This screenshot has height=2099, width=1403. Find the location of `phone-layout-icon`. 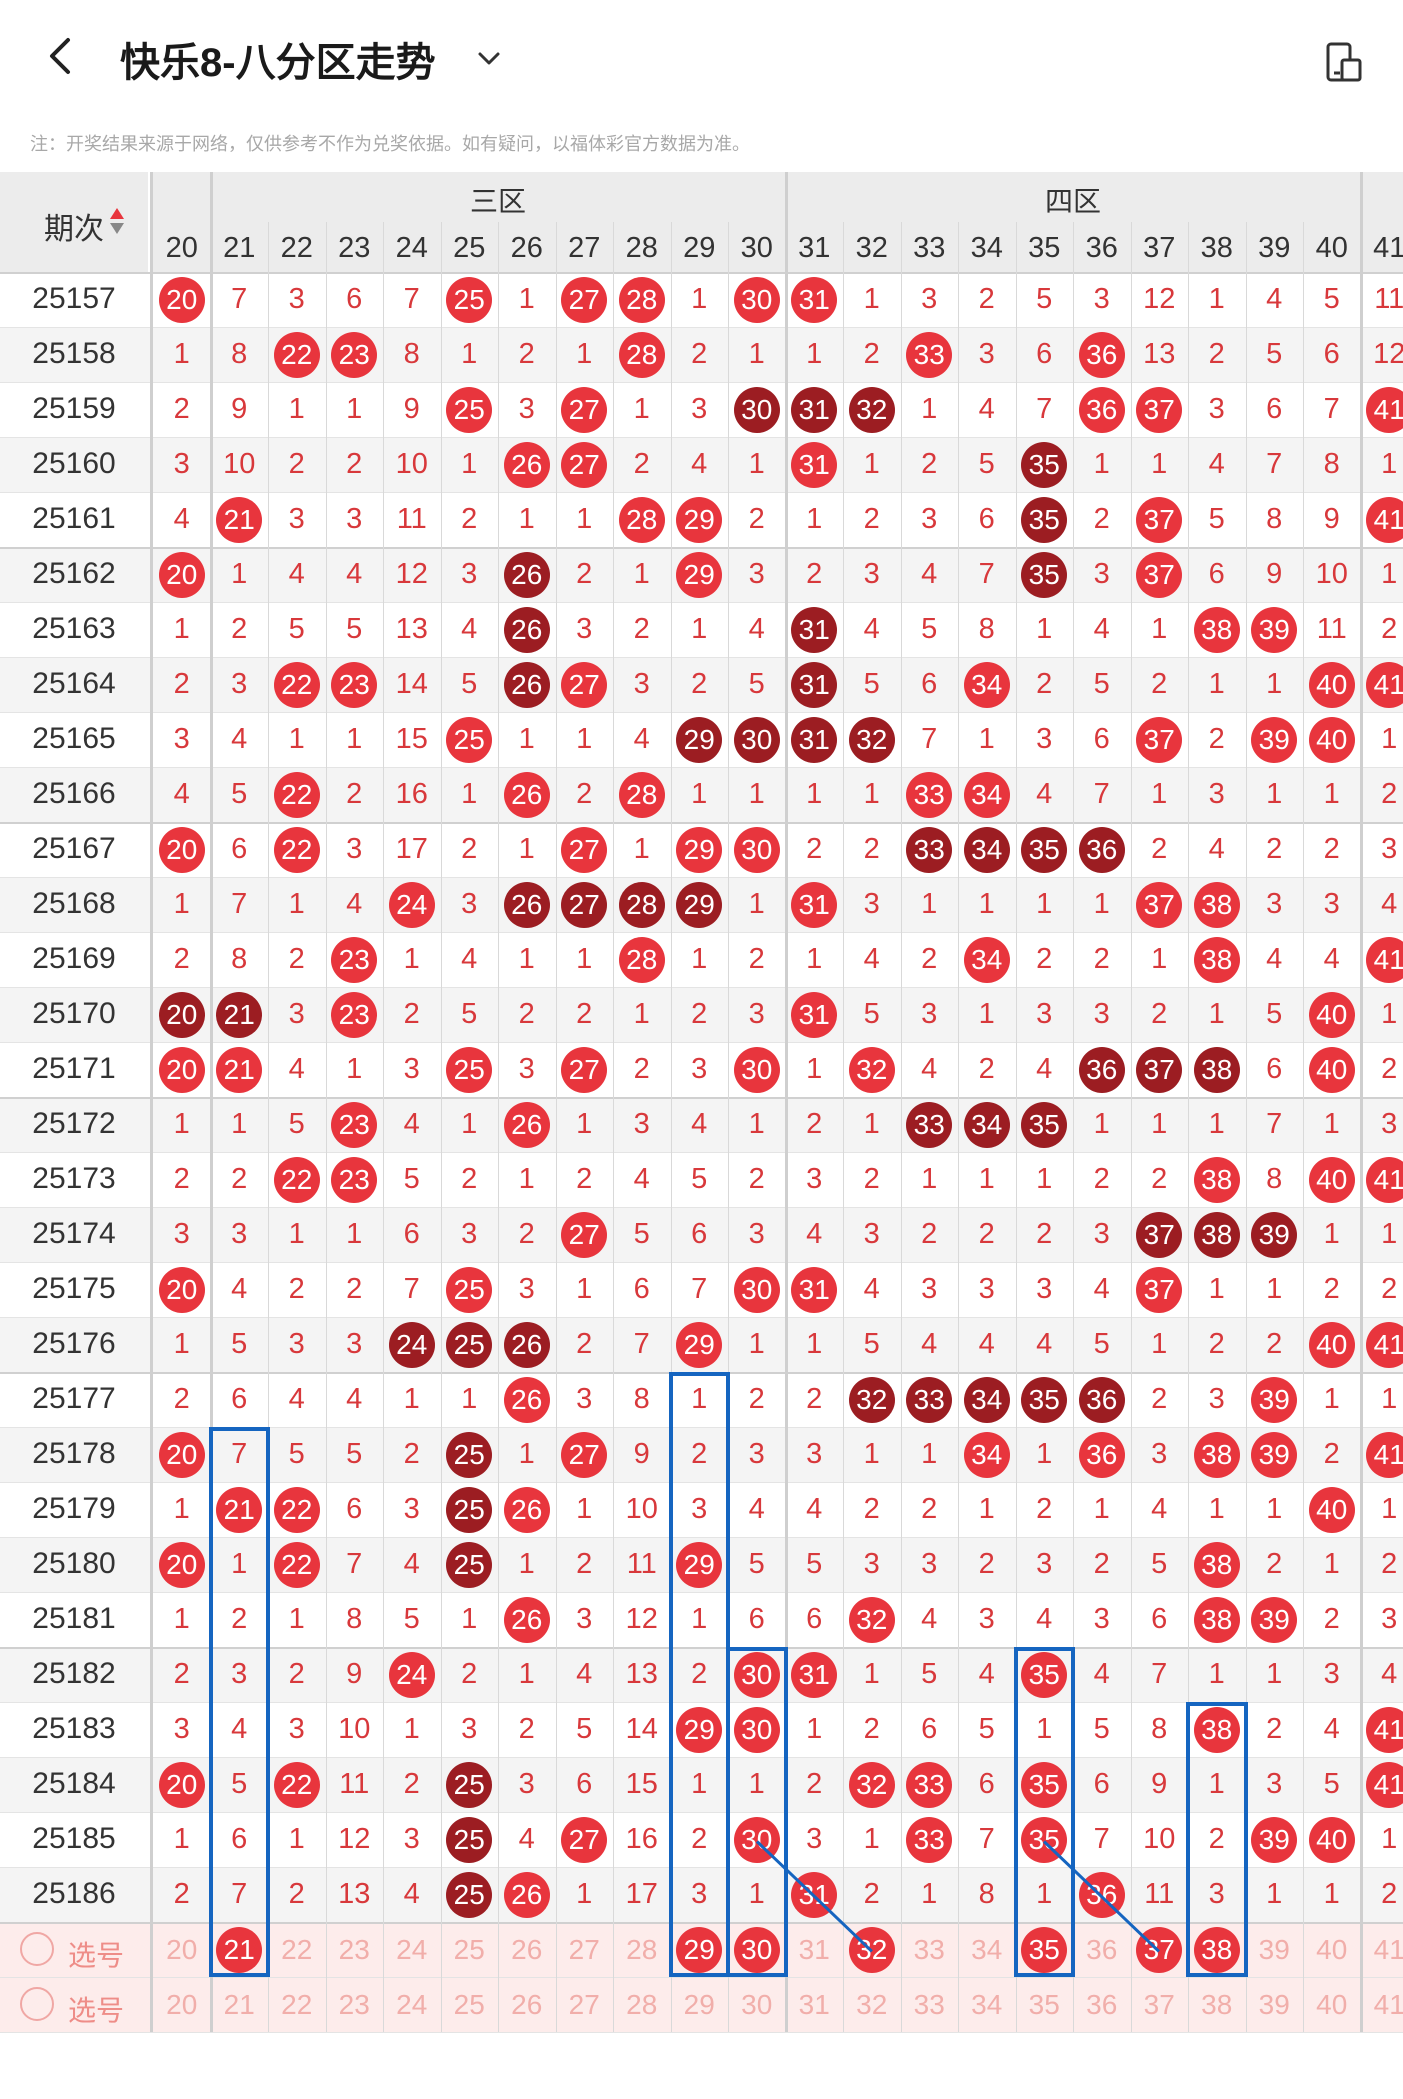

phone-layout-icon is located at coordinates (1344, 62).